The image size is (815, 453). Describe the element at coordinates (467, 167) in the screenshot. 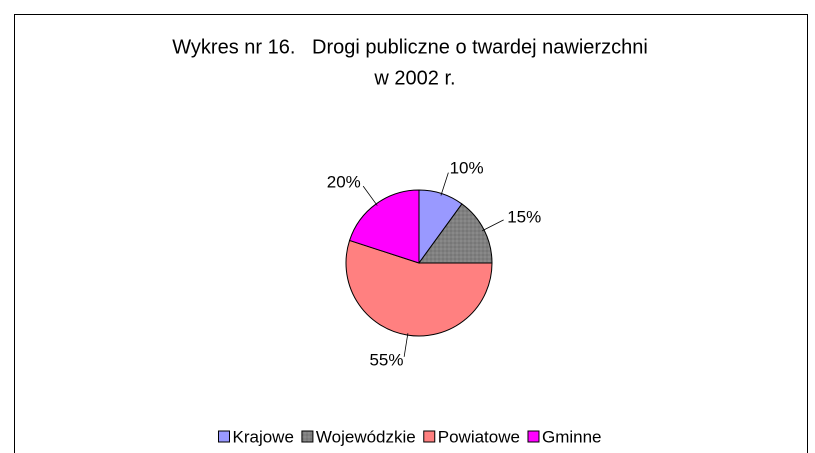

I see `data-label: 10%` at that location.